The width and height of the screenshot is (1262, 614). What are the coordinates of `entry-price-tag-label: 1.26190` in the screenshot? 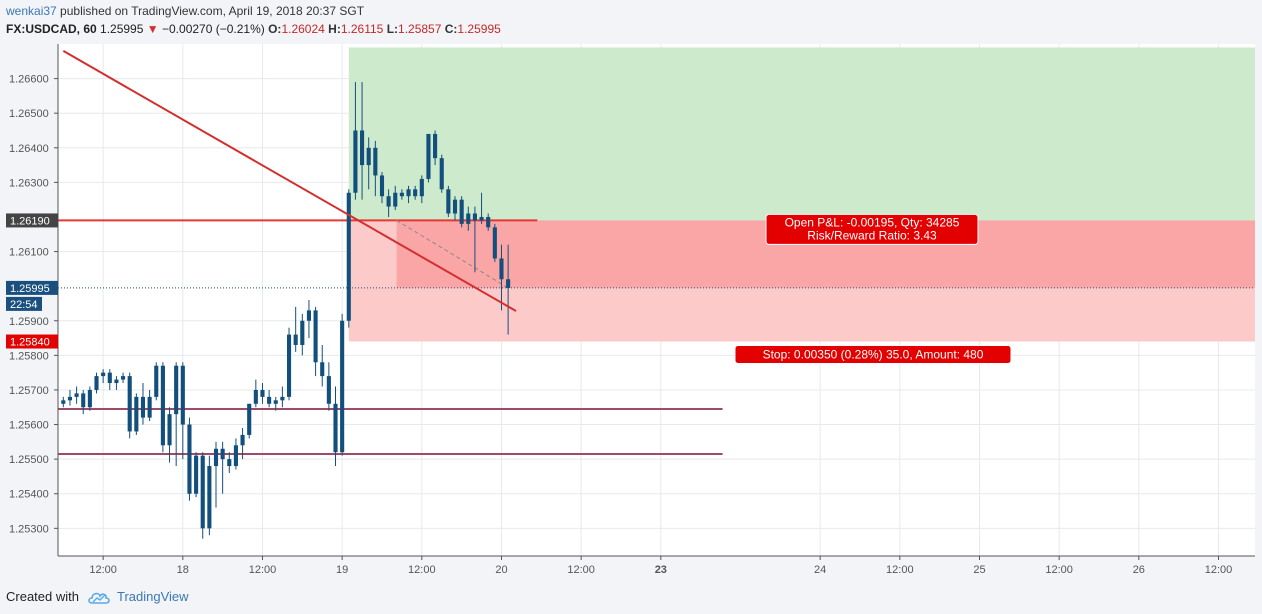 It's located at (30, 221).